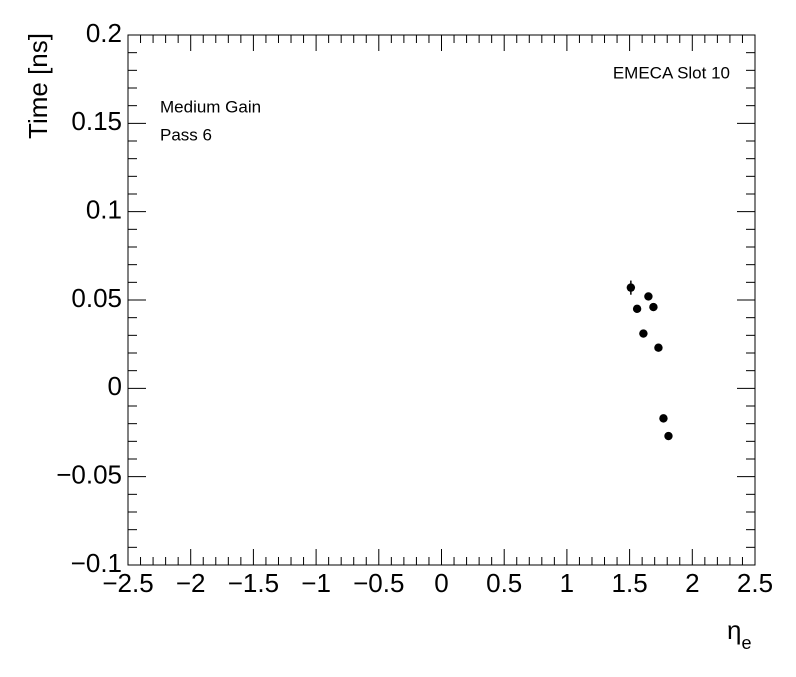 The image size is (796, 677). Describe the element at coordinates (210, 106) in the screenshot. I see `annotation: Medium Gain` at that location.